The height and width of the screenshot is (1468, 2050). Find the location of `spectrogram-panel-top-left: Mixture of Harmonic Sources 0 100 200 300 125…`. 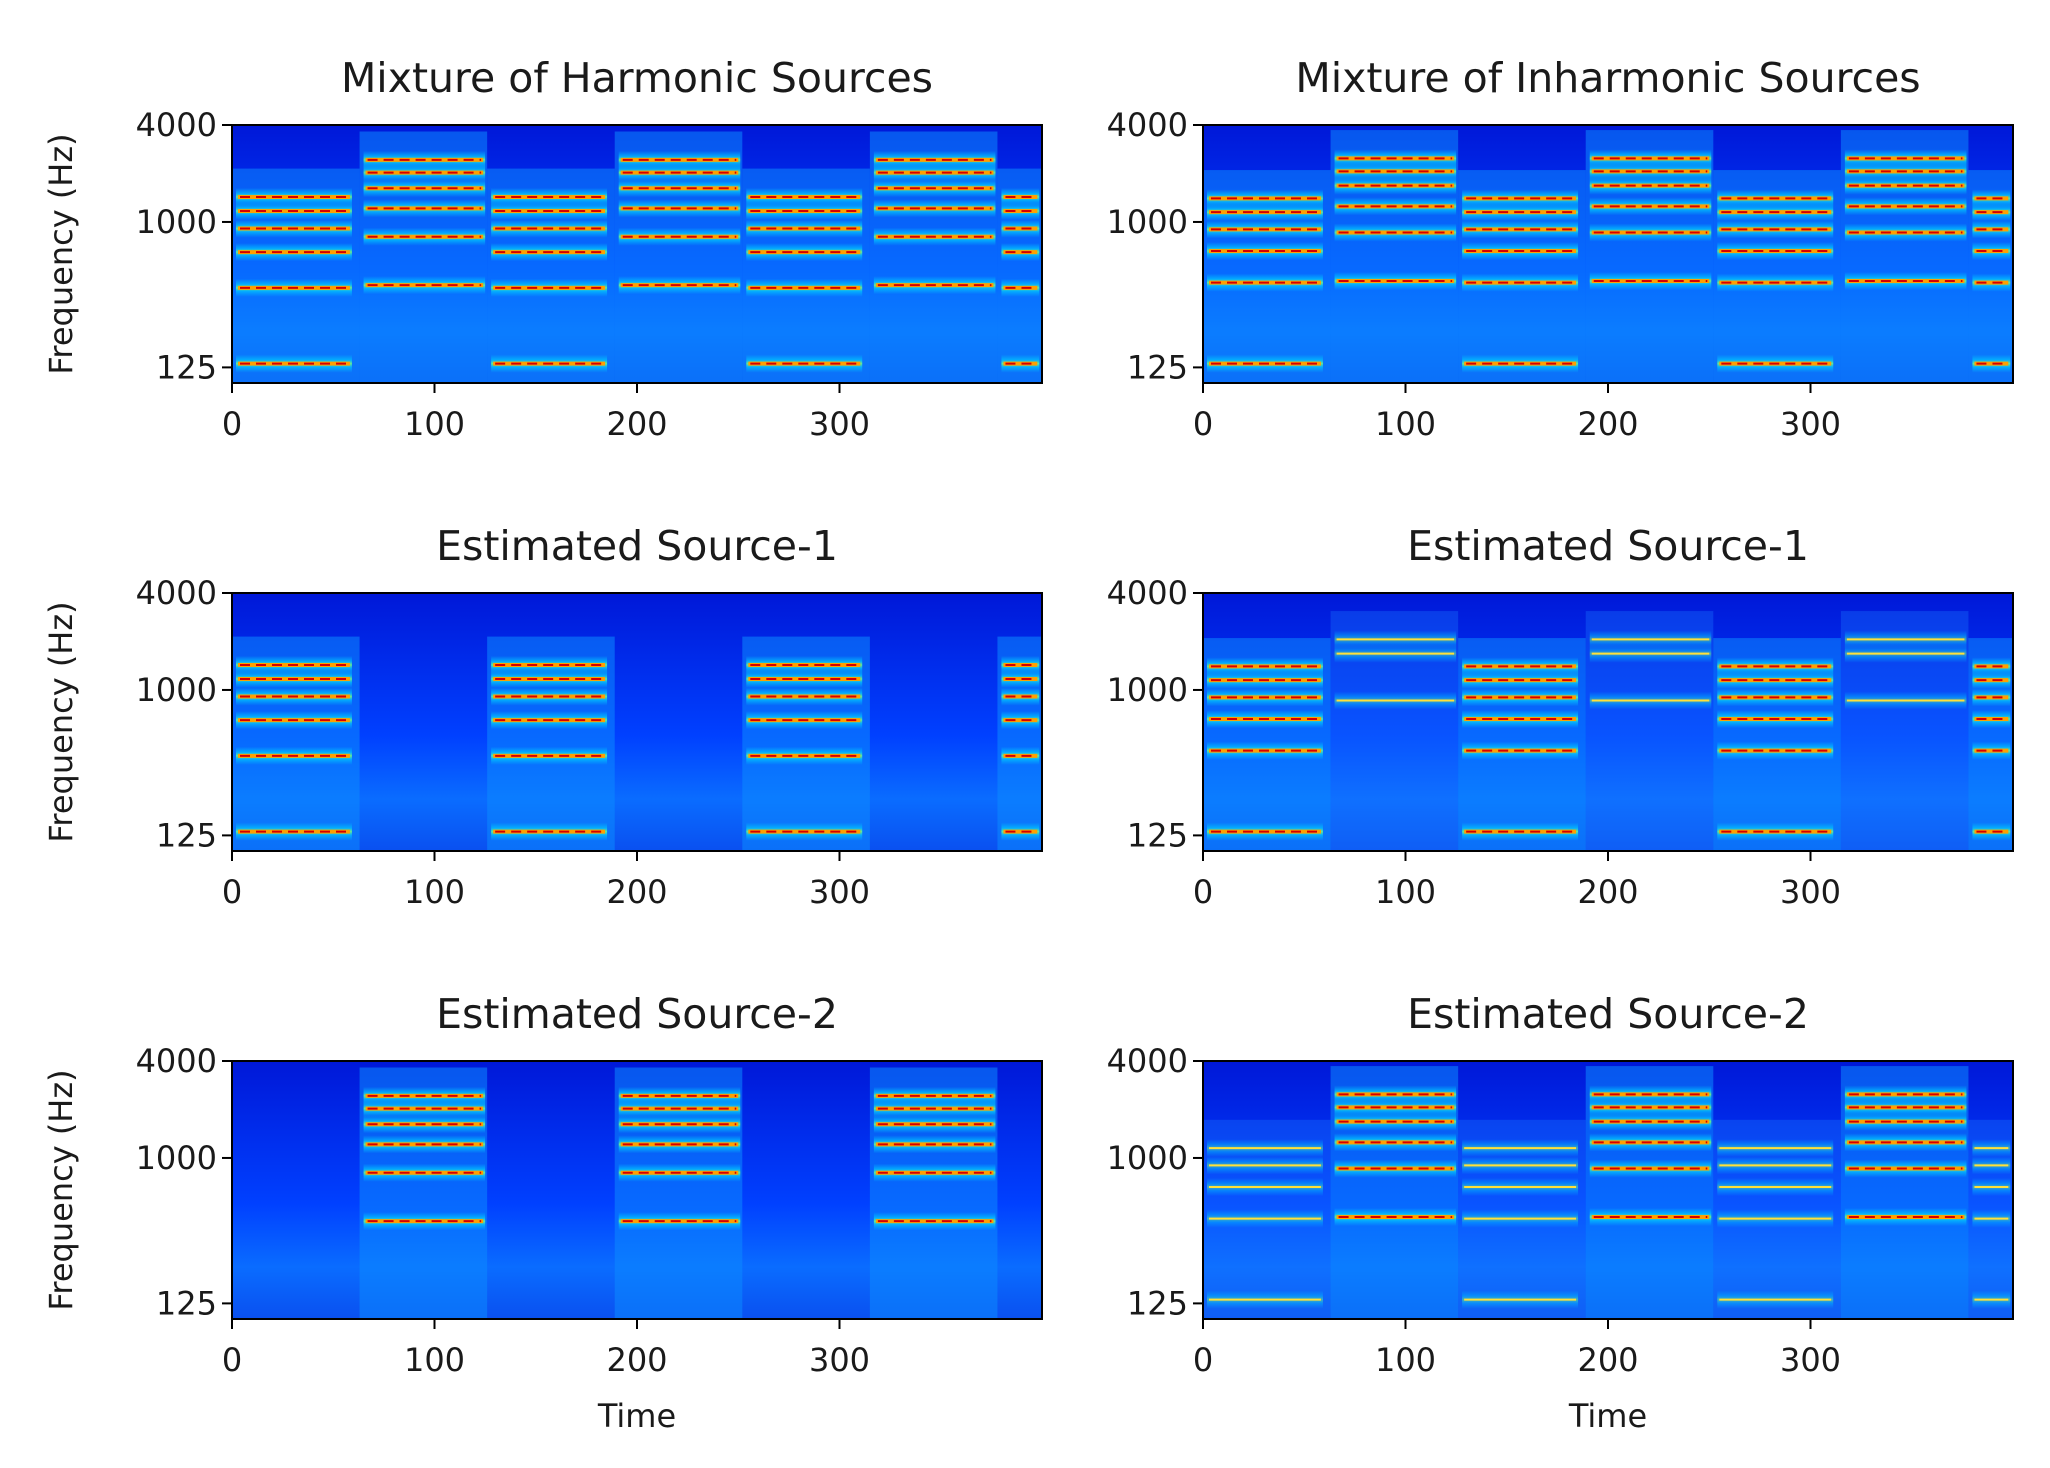

spectrogram-panel-top-left: Mixture of Harmonic Sources 0 100 200 300 125… is located at coordinates (542, 248).